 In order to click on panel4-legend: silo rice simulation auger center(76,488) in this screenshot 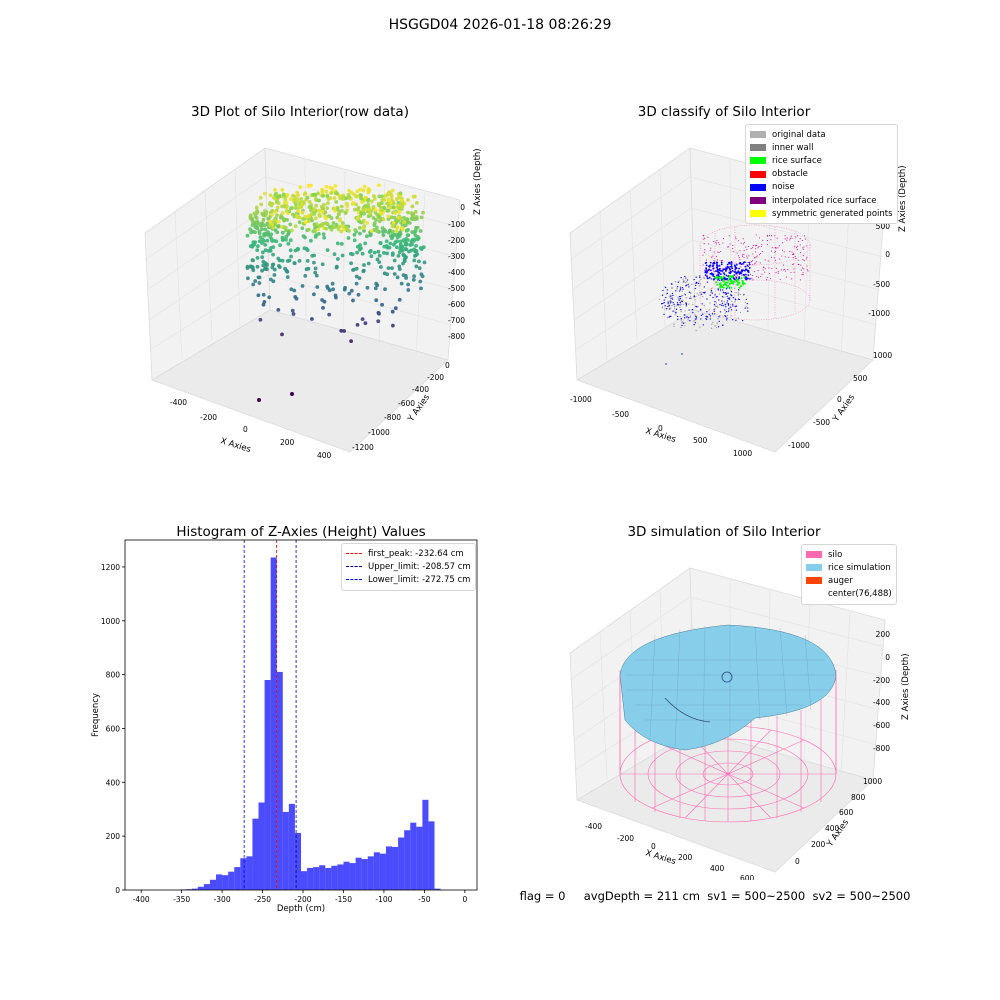, I will do `click(849, 574)`.